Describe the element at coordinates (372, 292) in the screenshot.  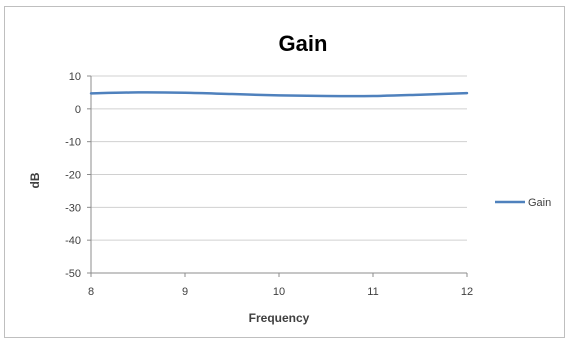
I see `x-tick-label: 11` at that location.